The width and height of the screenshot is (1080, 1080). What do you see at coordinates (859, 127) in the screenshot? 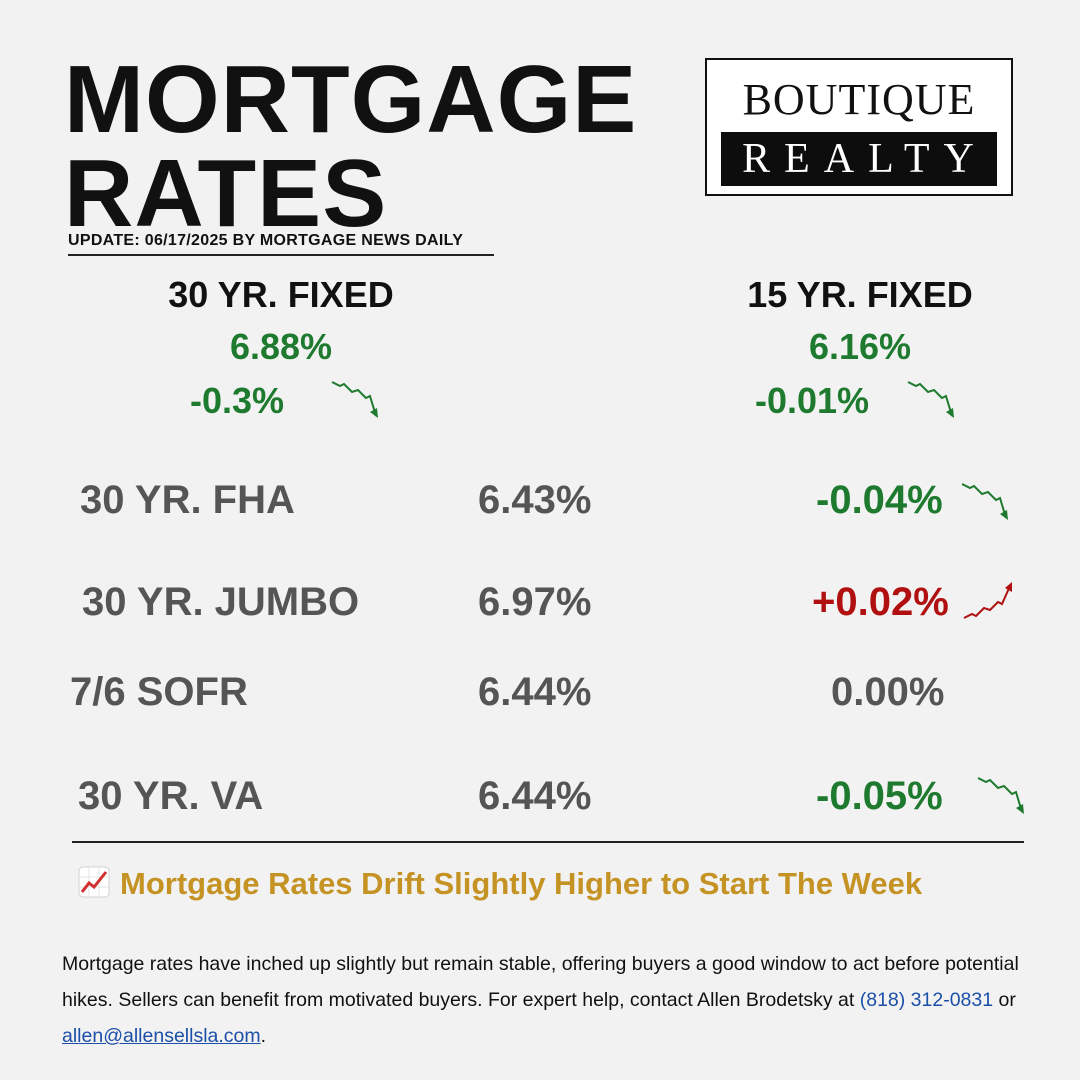
I see `brand-logo: BOUTIQUE REALTY` at bounding box center [859, 127].